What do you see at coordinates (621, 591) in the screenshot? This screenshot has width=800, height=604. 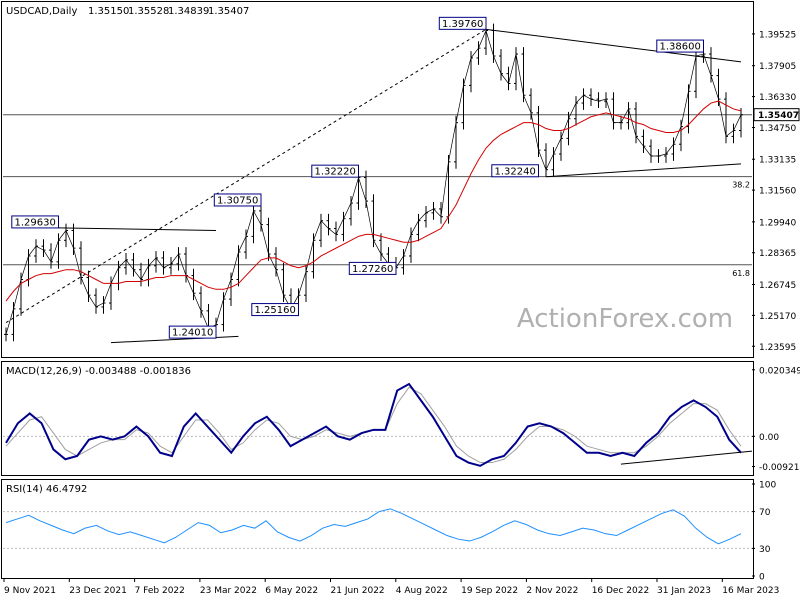 I see `time-tick-label: 16 Dec 2022` at bounding box center [621, 591].